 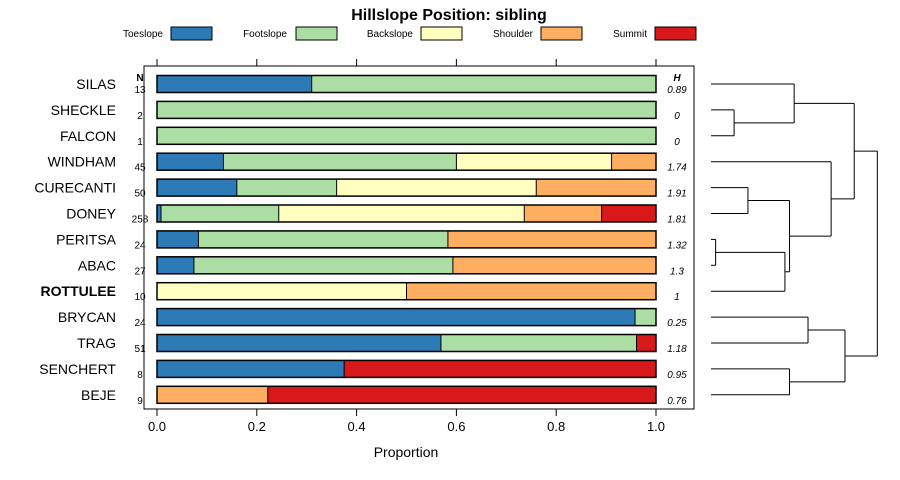 I want to click on row-label-curecanti: CURECANTI, so click(x=75, y=188).